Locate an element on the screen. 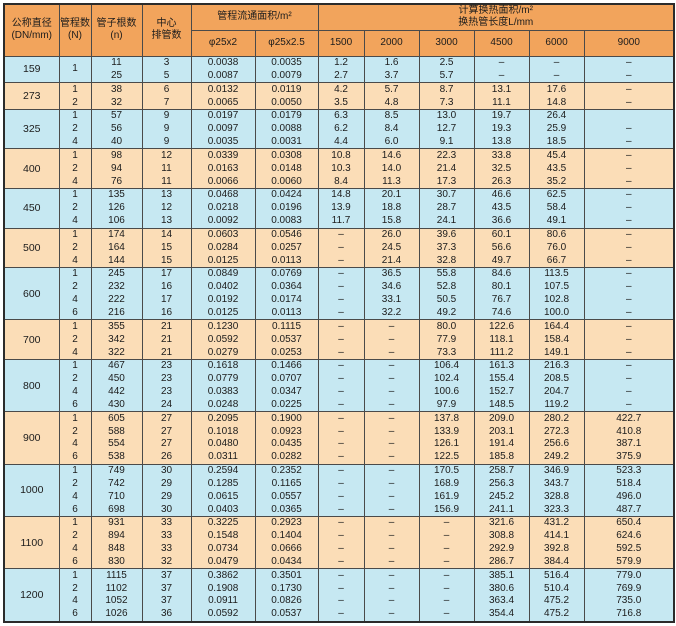 The image size is (676, 626). cell-area-25x2: 0.1548 is located at coordinates (223, 536).